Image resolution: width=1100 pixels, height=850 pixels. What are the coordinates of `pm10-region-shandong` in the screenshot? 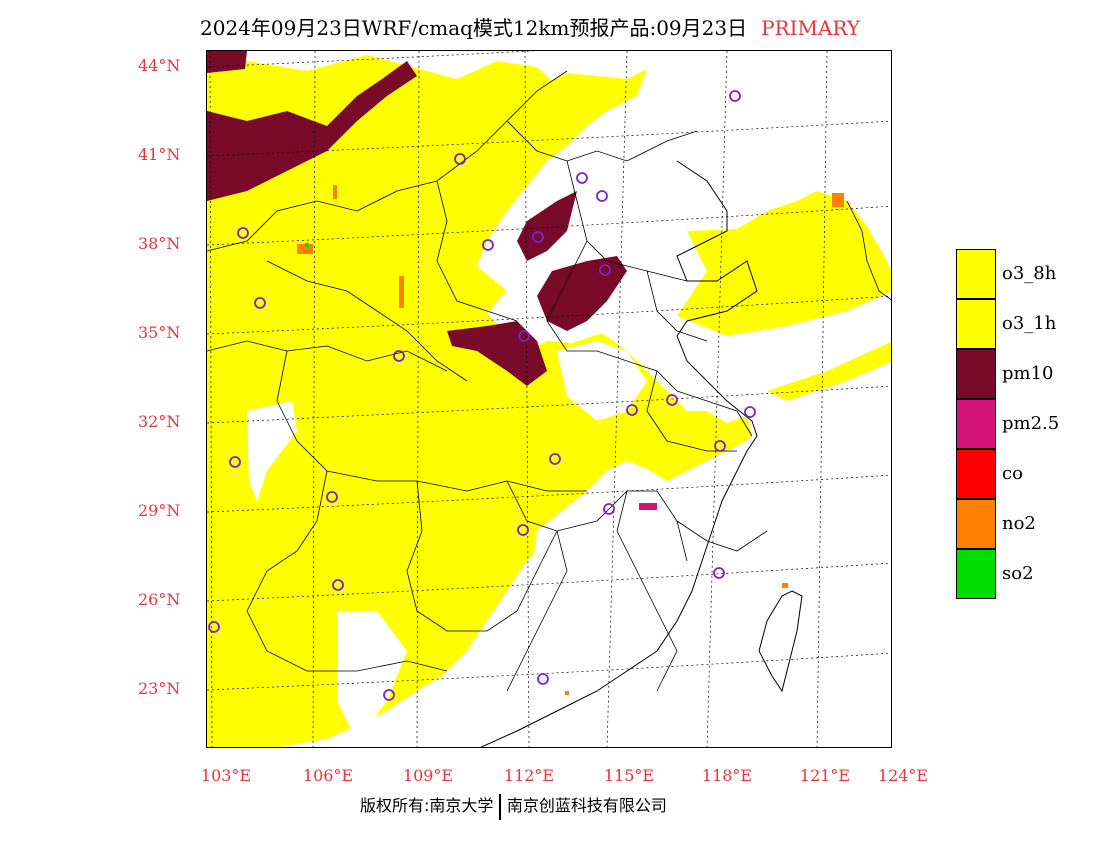 It's located at (582, 293).